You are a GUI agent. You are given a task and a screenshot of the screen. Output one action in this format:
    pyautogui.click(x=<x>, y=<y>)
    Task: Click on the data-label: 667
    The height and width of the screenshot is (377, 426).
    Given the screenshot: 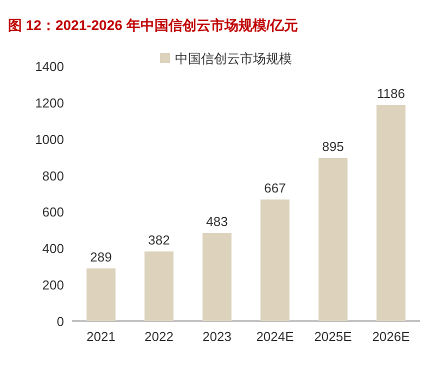 What is the action you would take?
    pyautogui.click(x=275, y=188)
    